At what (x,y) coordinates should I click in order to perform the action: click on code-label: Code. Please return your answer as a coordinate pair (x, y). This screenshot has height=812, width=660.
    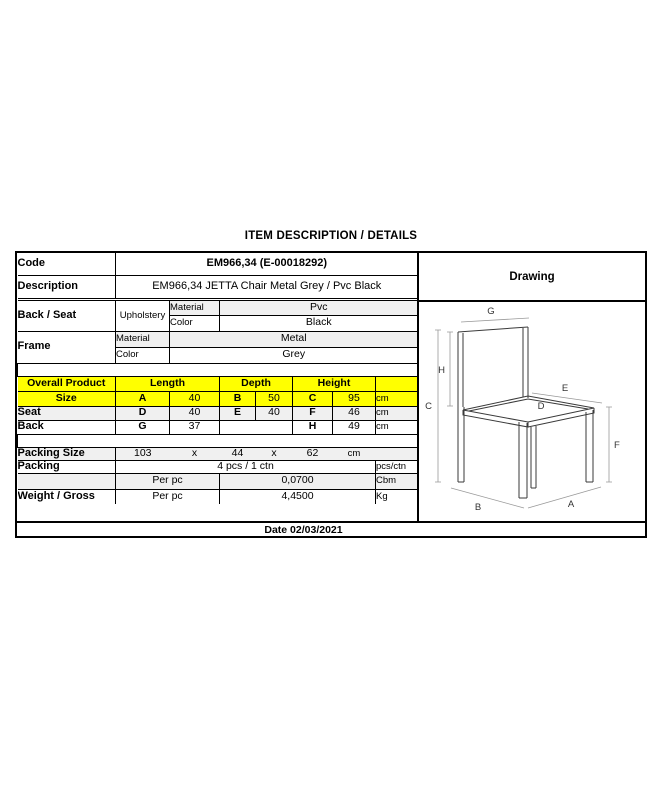
    Looking at the image, I should click on (66, 264).